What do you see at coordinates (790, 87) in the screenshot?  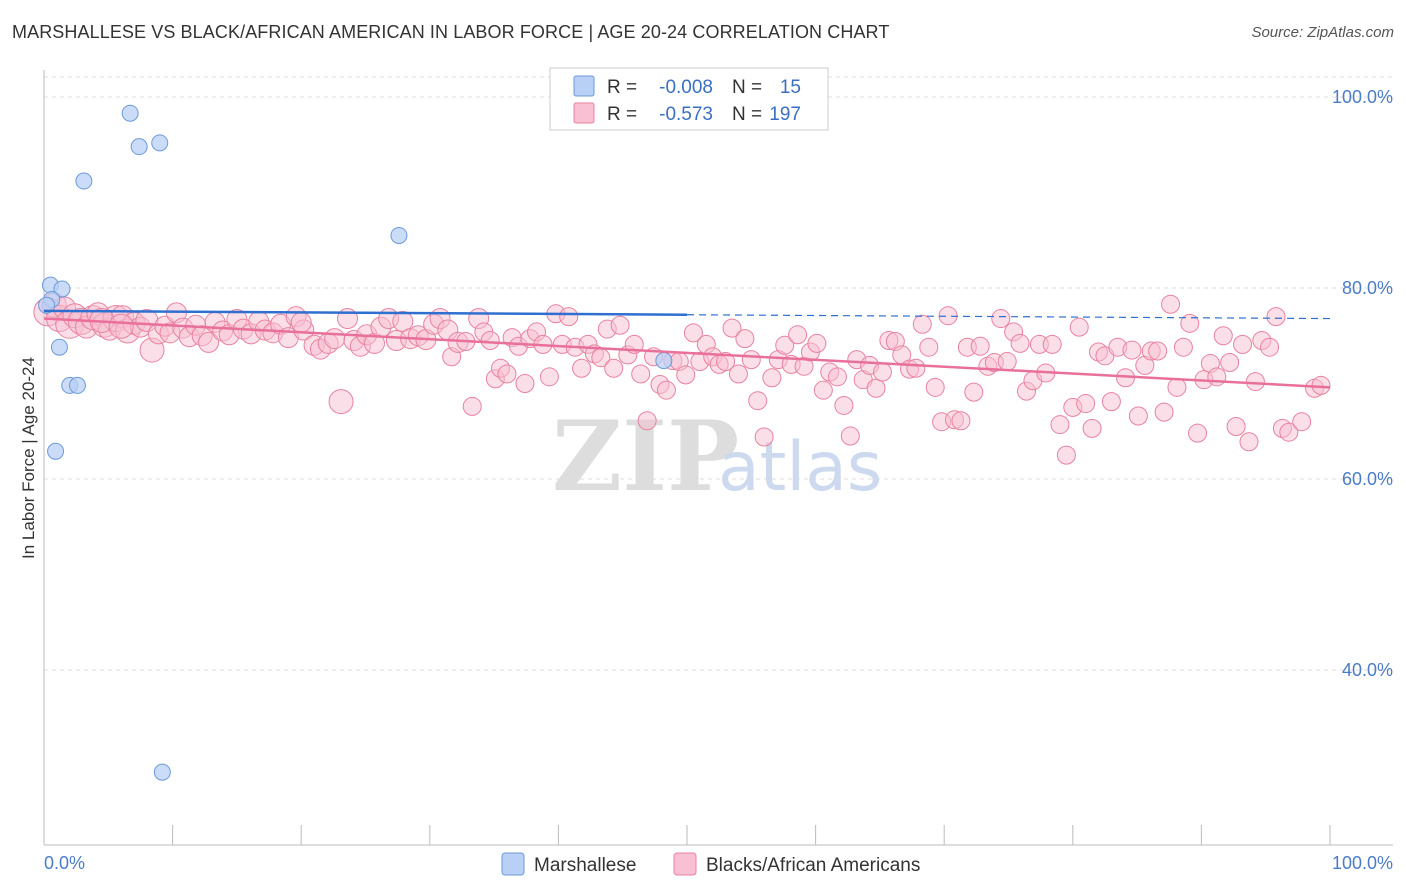 I see `legend-n-value-1: 15` at bounding box center [790, 87].